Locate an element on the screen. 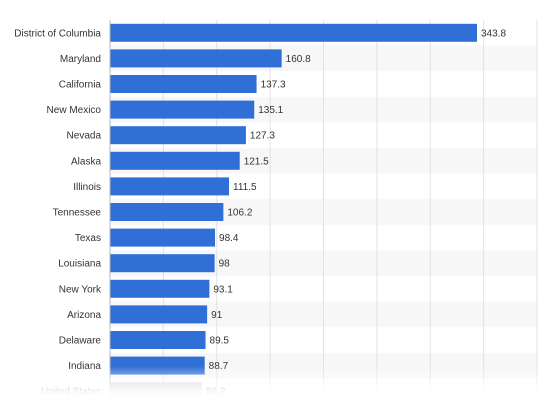 This screenshot has height=402, width=540. value-label: 137.3 is located at coordinates (273, 85).